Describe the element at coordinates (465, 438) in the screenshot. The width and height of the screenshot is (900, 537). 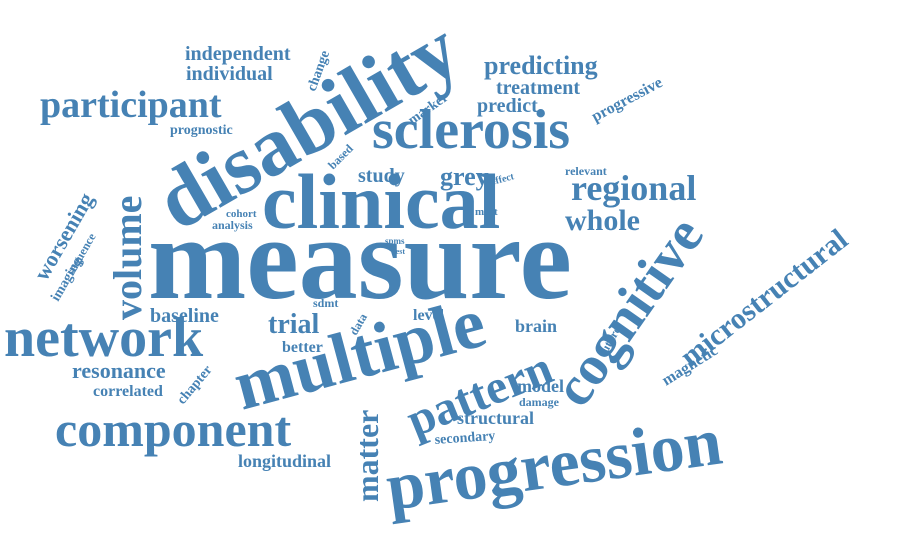
I see `word-secondary: secondary` at that location.